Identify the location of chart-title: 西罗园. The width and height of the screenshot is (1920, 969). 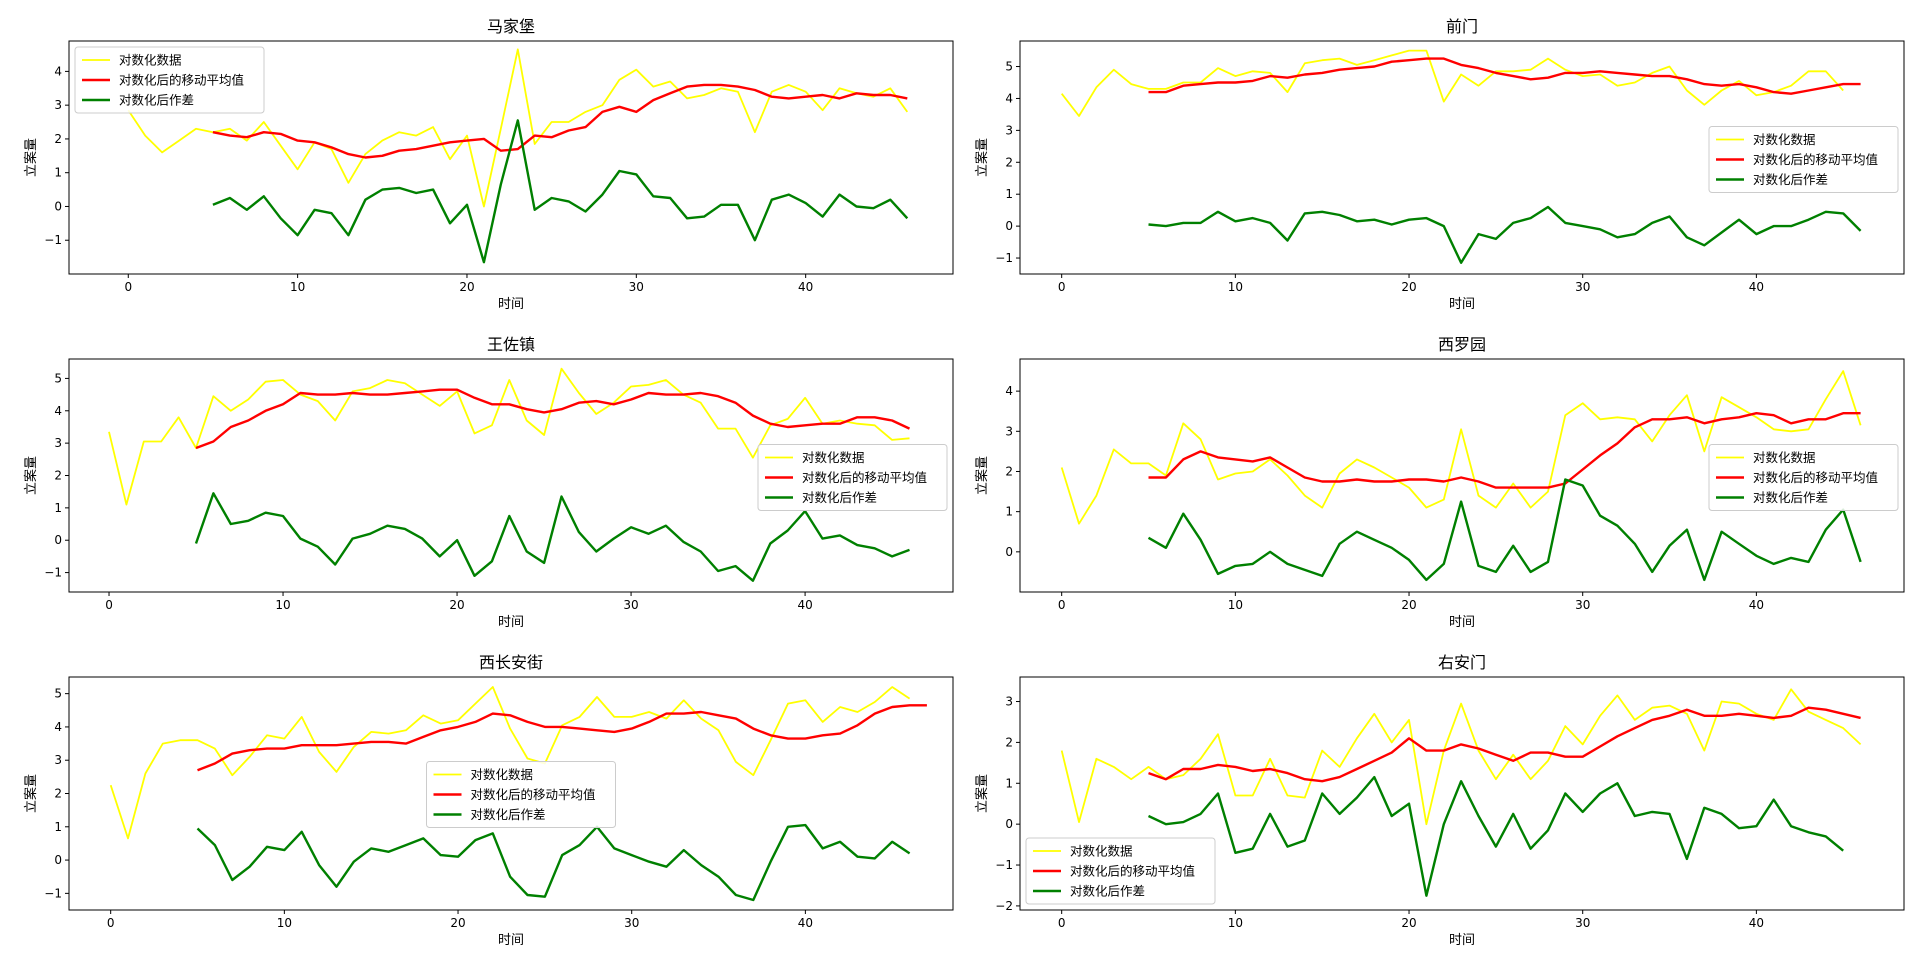
(1462, 344).